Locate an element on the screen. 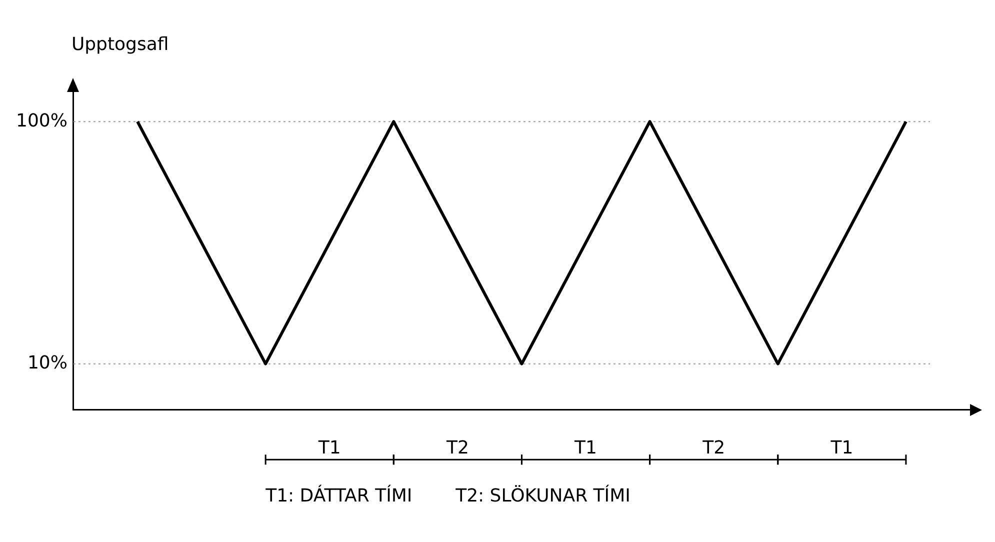 This screenshot has width=995, height=542. y-axis-title: Upptogsafl is located at coordinates (120, 44).